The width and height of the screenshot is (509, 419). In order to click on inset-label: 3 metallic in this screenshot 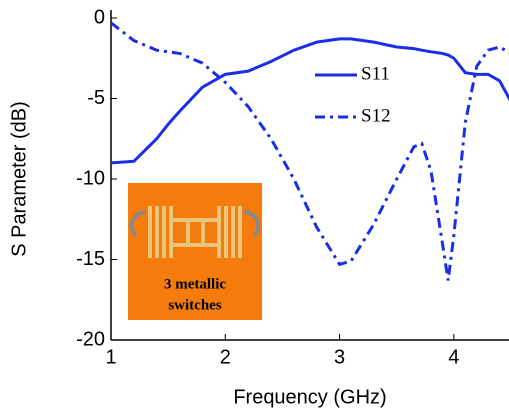, I will do `click(195, 284)`.